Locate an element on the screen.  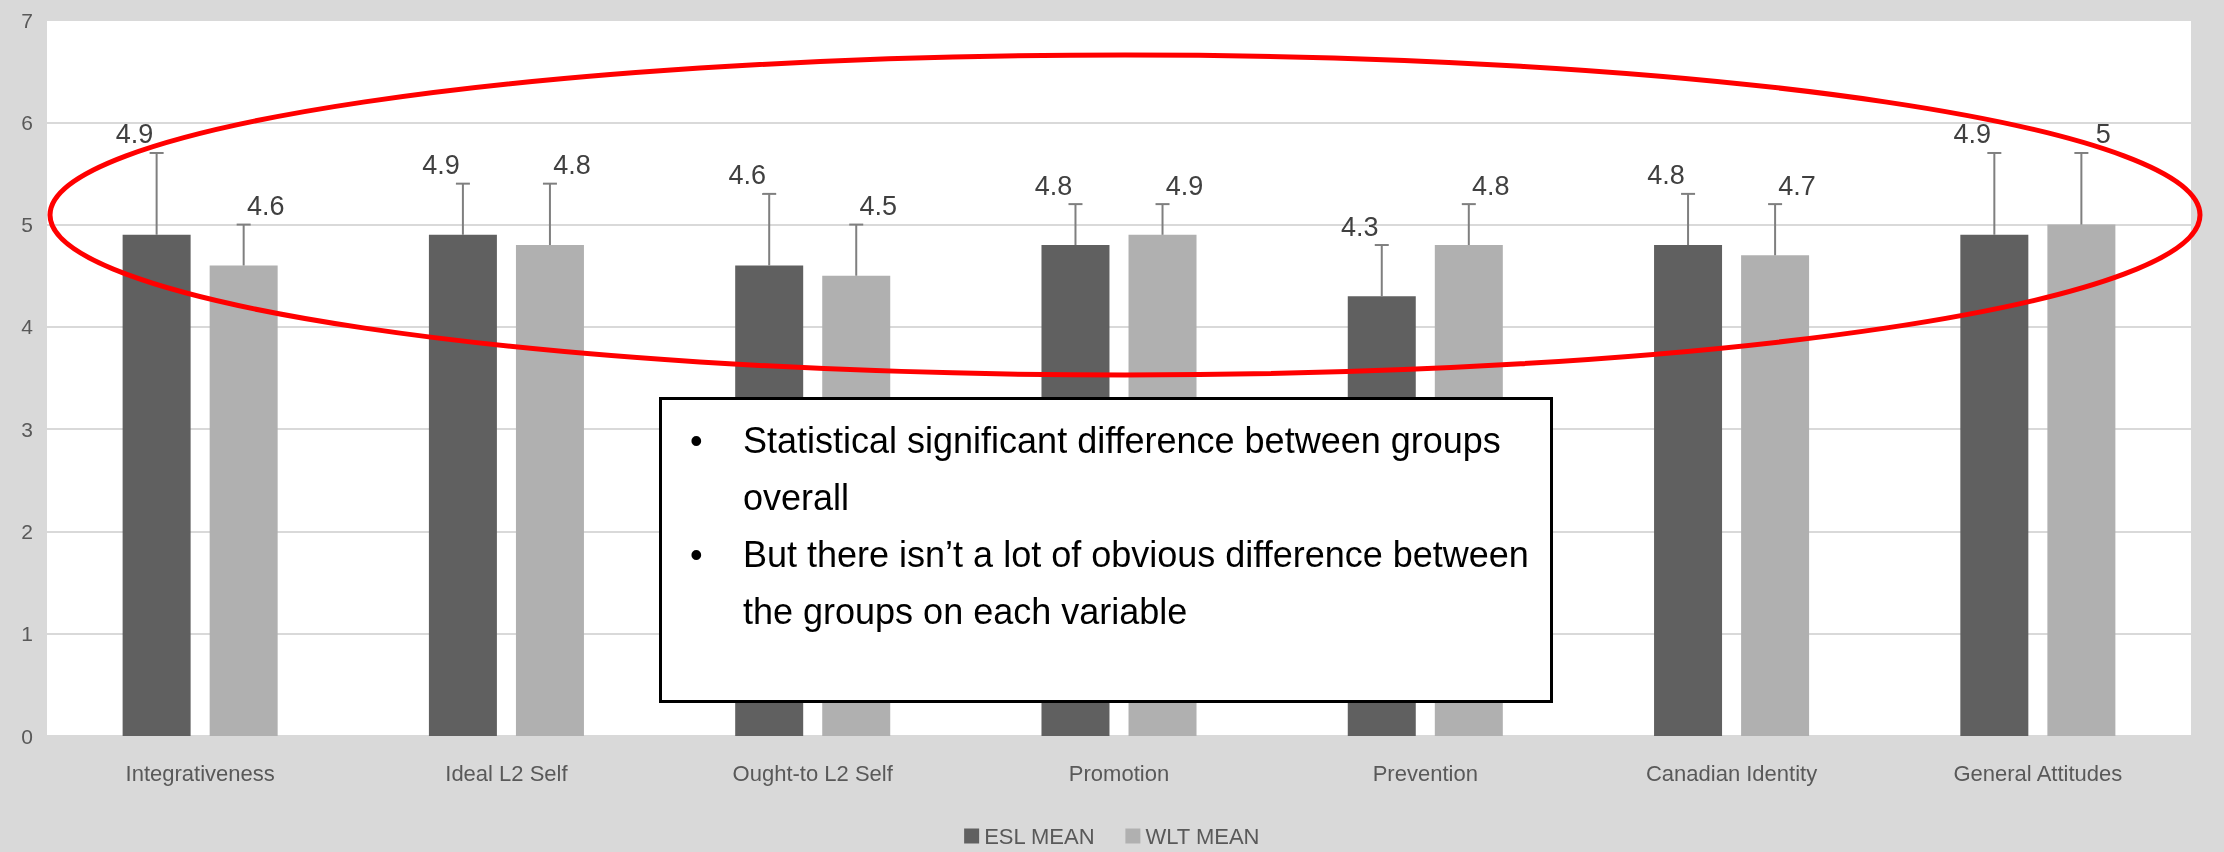
data-label: 4.7 is located at coordinates (1797, 185).